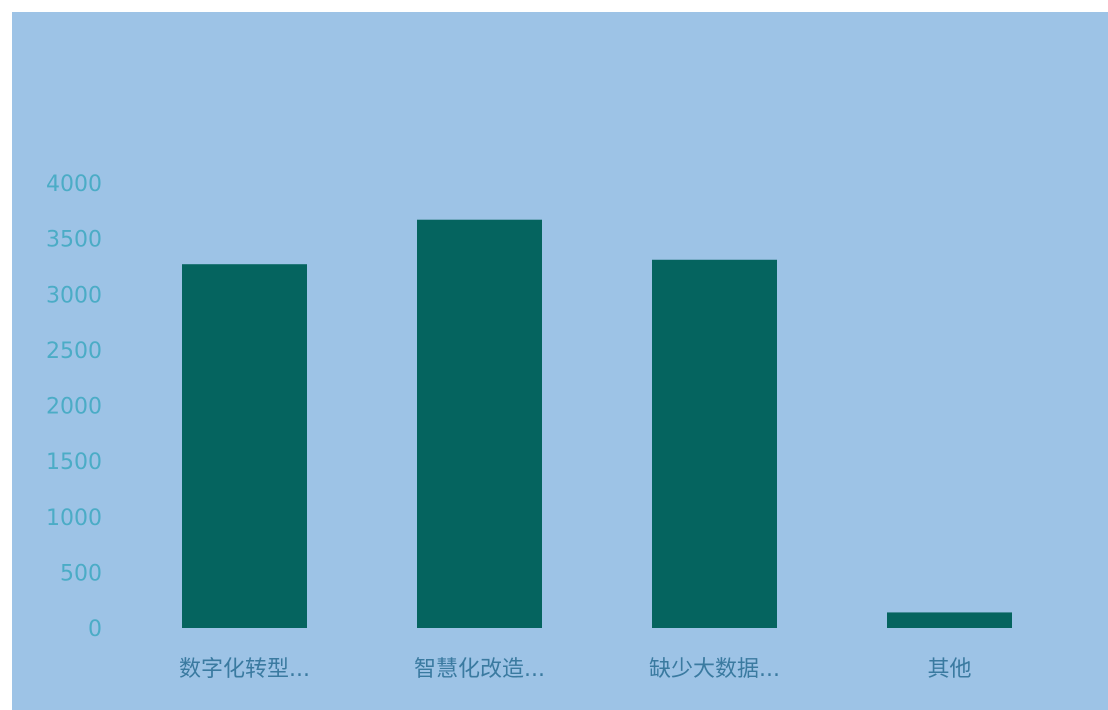 The image size is (1108, 710). Describe the element at coordinates (949, 669) in the screenshot. I see `x-category-label: 其他` at that location.